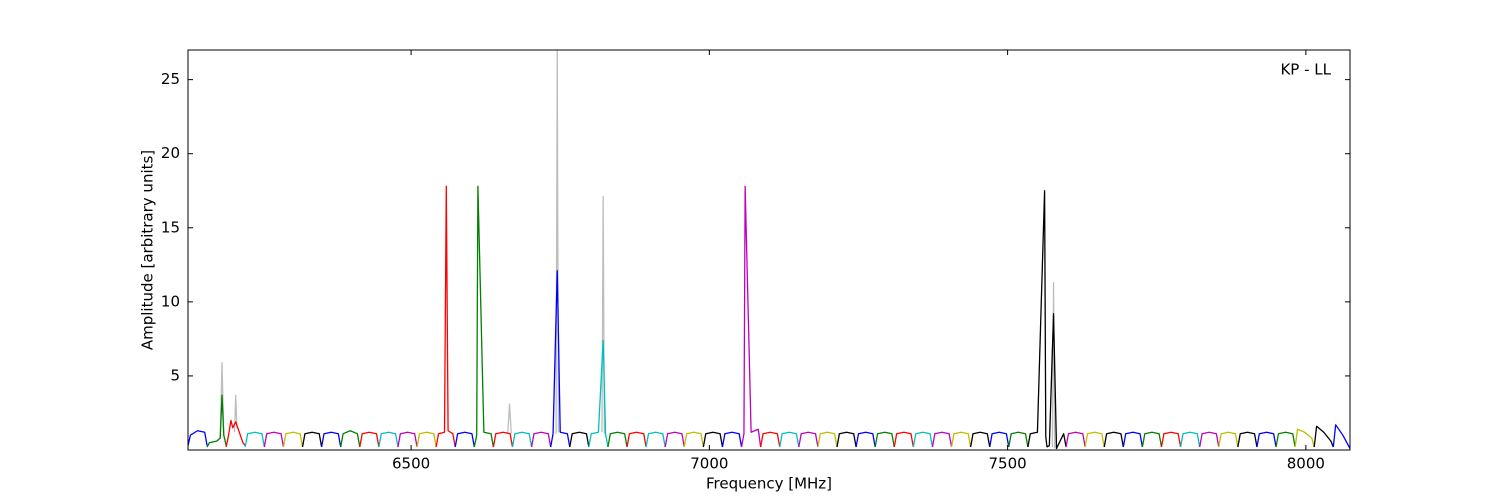 This screenshot has width=1500, height=500. I want to click on y-axis-label: Amplitude [arbitrary units], so click(148, 250).